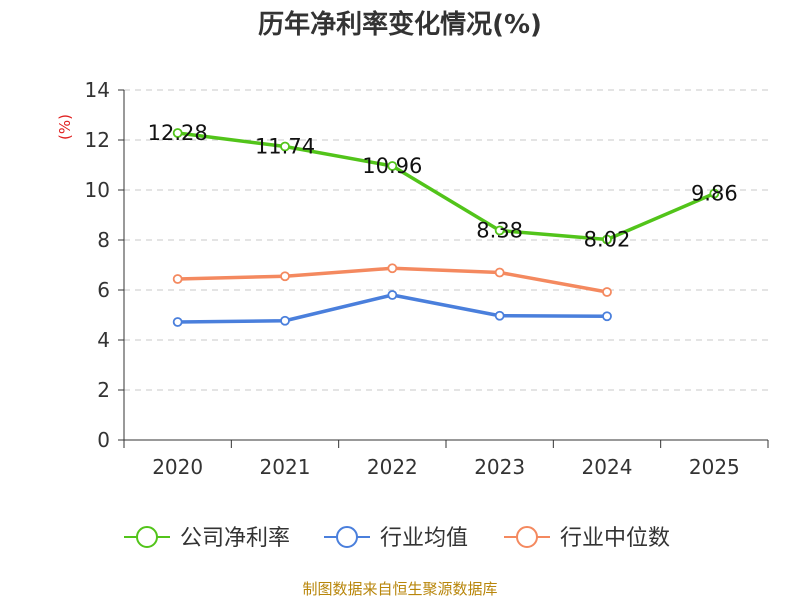  What do you see at coordinates (285, 467) in the screenshot?
I see `x-tick-label: 2021` at bounding box center [285, 467].